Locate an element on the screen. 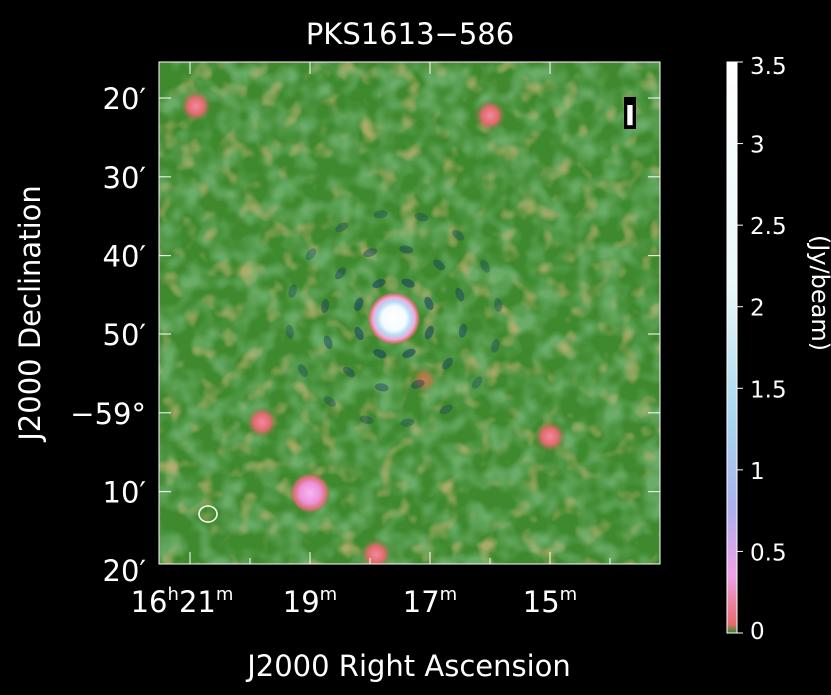 The width and height of the screenshot is (831, 695). colorbar-tick-label-2: 1 is located at coordinates (757, 472).